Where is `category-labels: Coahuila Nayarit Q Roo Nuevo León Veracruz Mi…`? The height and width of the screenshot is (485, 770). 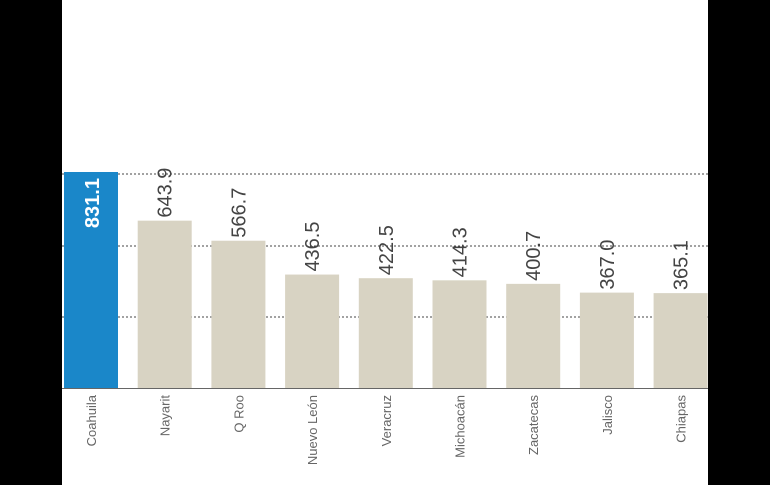
category-labels: Coahuila Nayarit Q Roo Nuevo León Veracruz Mi… is located at coordinates (386, 429).